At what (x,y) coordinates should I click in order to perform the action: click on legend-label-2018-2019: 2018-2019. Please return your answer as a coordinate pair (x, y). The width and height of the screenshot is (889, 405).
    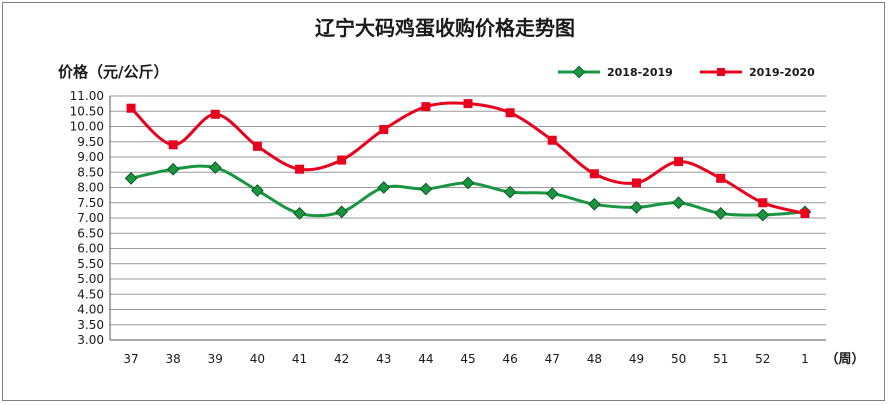
    Looking at the image, I should click on (640, 72).